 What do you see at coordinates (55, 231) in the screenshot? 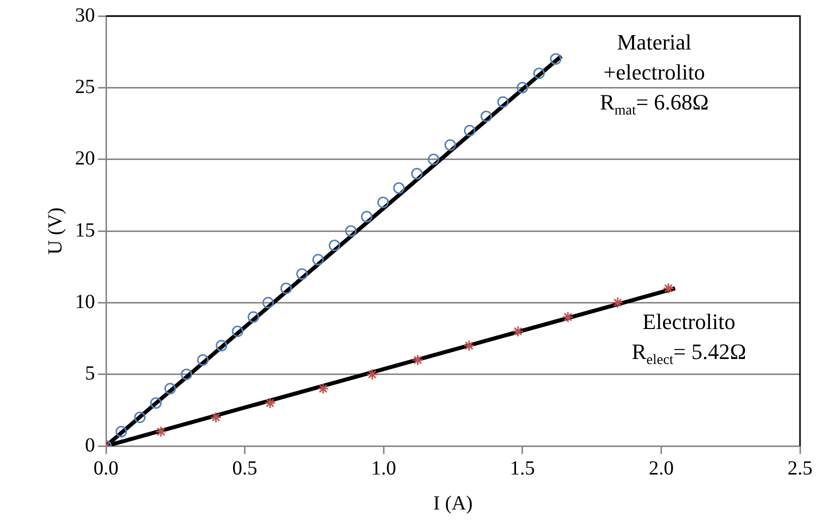
I see `y-axis-title: U (V)` at bounding box center [55, 231].